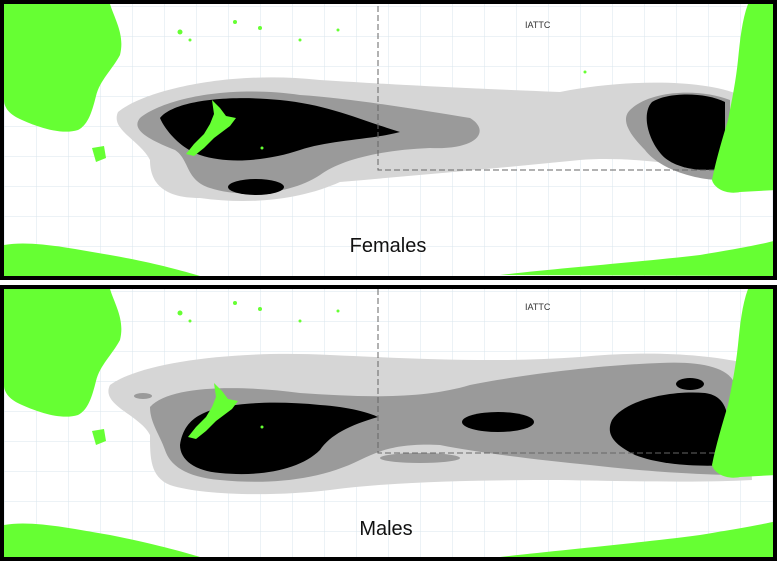  What do you see at coordinates (388, 246) in the screenshot?
I see `females-label: Females` at bounding box center [388, 246].